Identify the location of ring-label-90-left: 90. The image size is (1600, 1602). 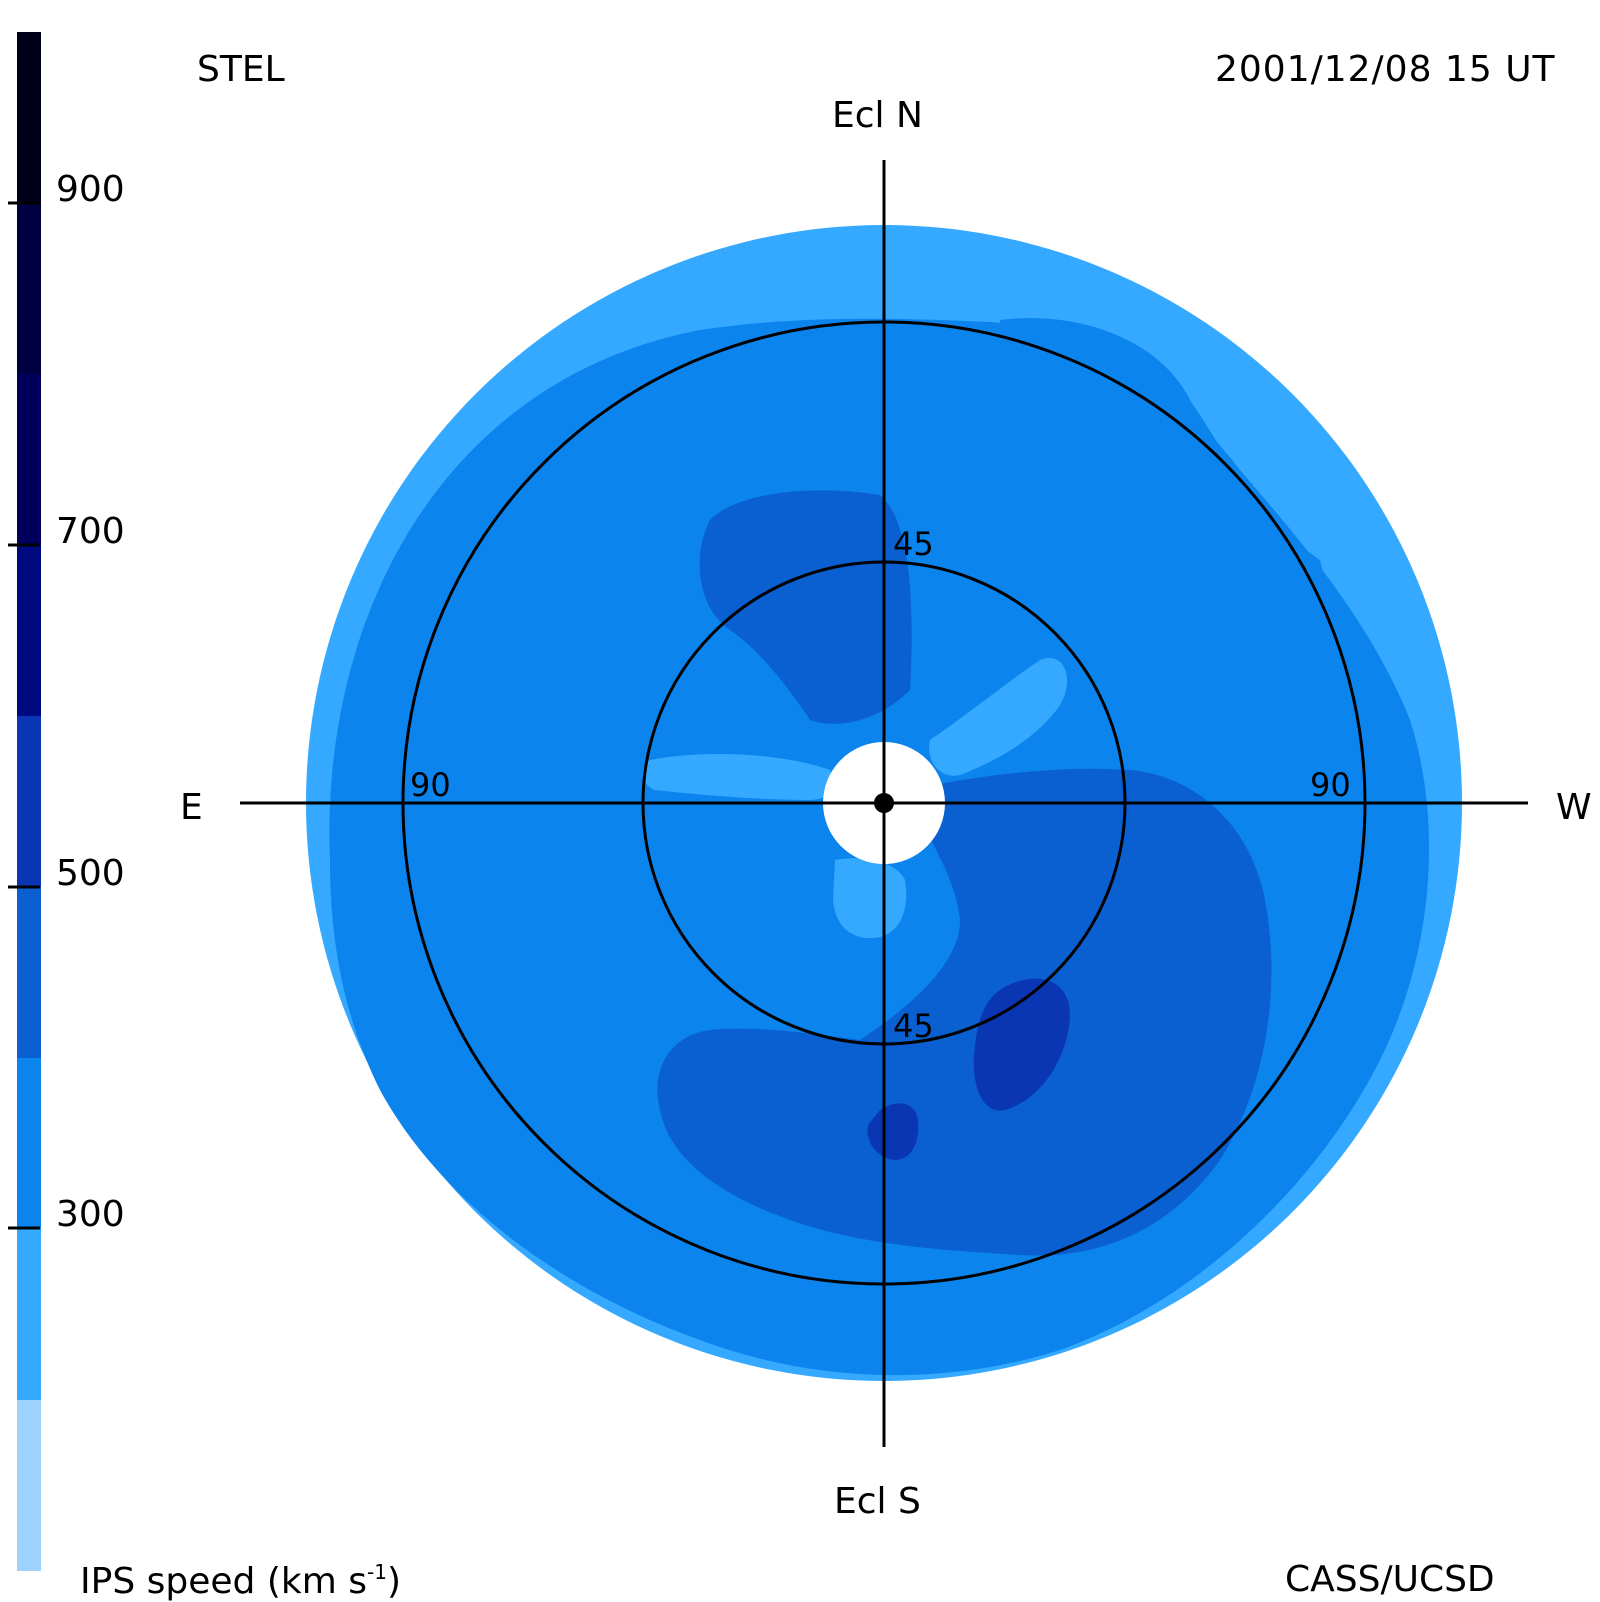
(430, 785).